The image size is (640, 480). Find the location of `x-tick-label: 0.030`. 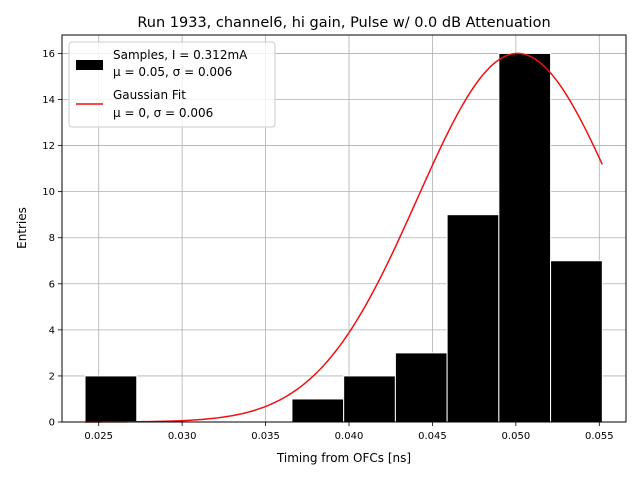

x-tick-label: 0.030 is located at coordinates (182, 436).